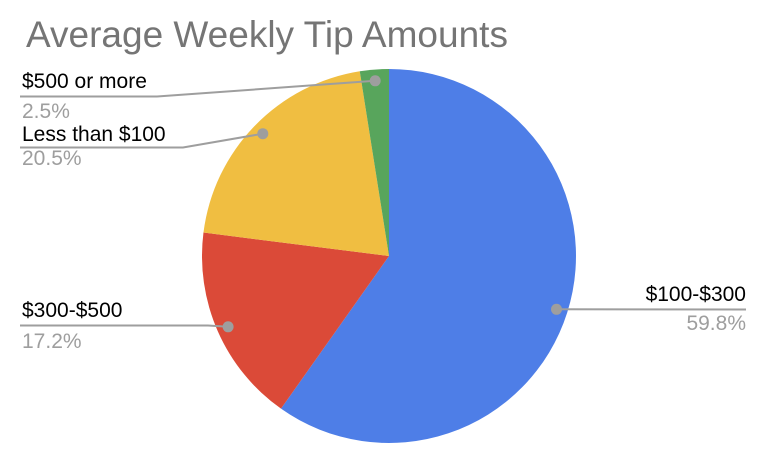 This screenshot has height=465, width=768. What do you see at coordinates (94, 134) in the screenshot?
I see `slice-label-less-than-100: Less than $100` at bounding box center [94, 134].